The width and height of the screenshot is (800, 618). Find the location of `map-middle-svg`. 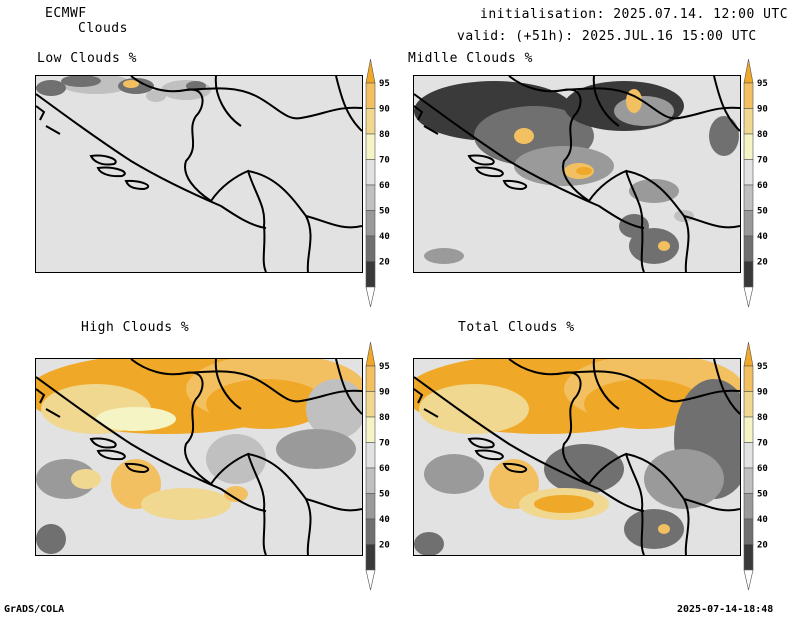

map-middle-svg is located at coordinates (577, 174).